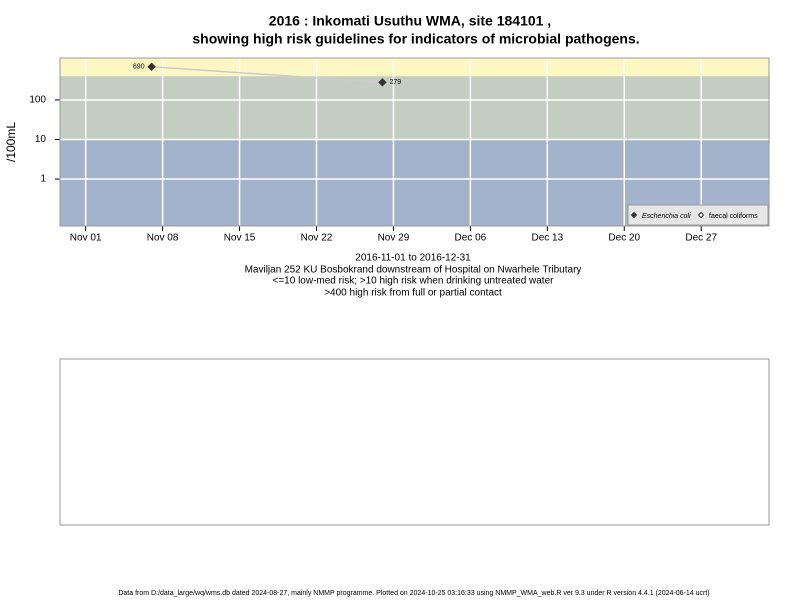 The image size is (800, 600). Describe the element at coordinates (139, 67) in the screenshot. I see `data-label: 690` at that location.